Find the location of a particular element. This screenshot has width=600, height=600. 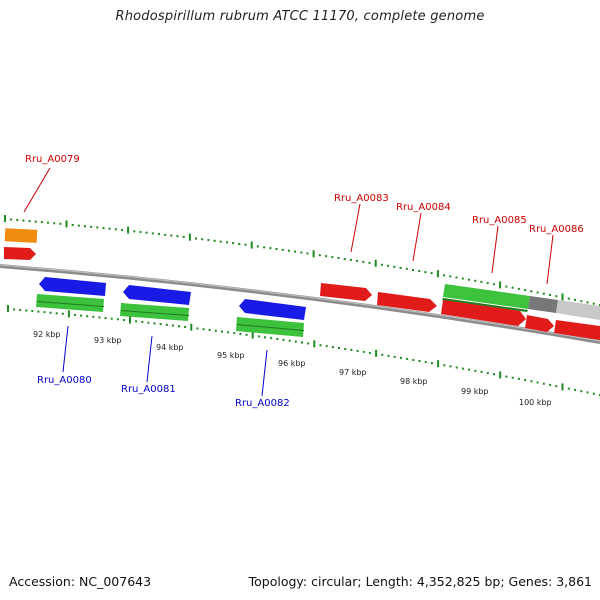

gene-rru-a0084 is located at coordinates (407, 302).